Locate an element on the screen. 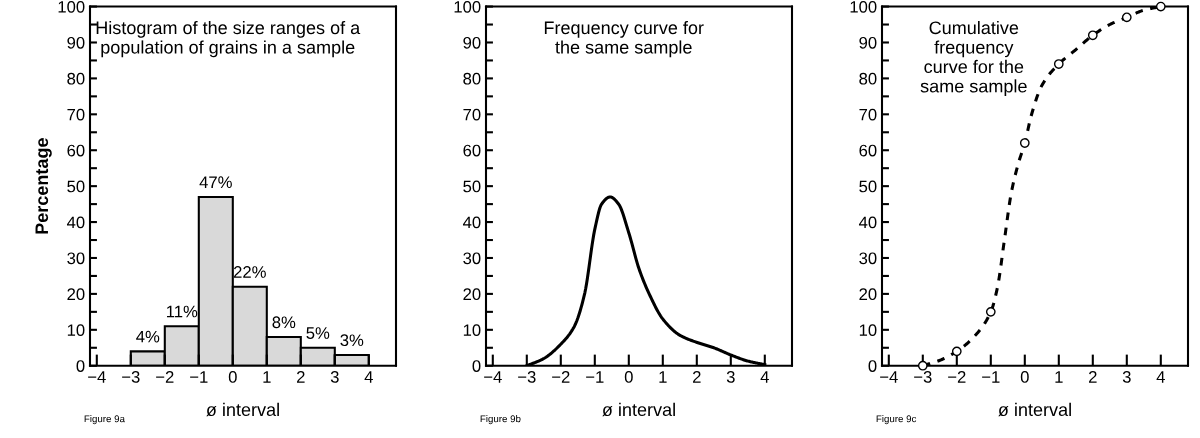  data-label: 4% is located at coordinates (148, 336).